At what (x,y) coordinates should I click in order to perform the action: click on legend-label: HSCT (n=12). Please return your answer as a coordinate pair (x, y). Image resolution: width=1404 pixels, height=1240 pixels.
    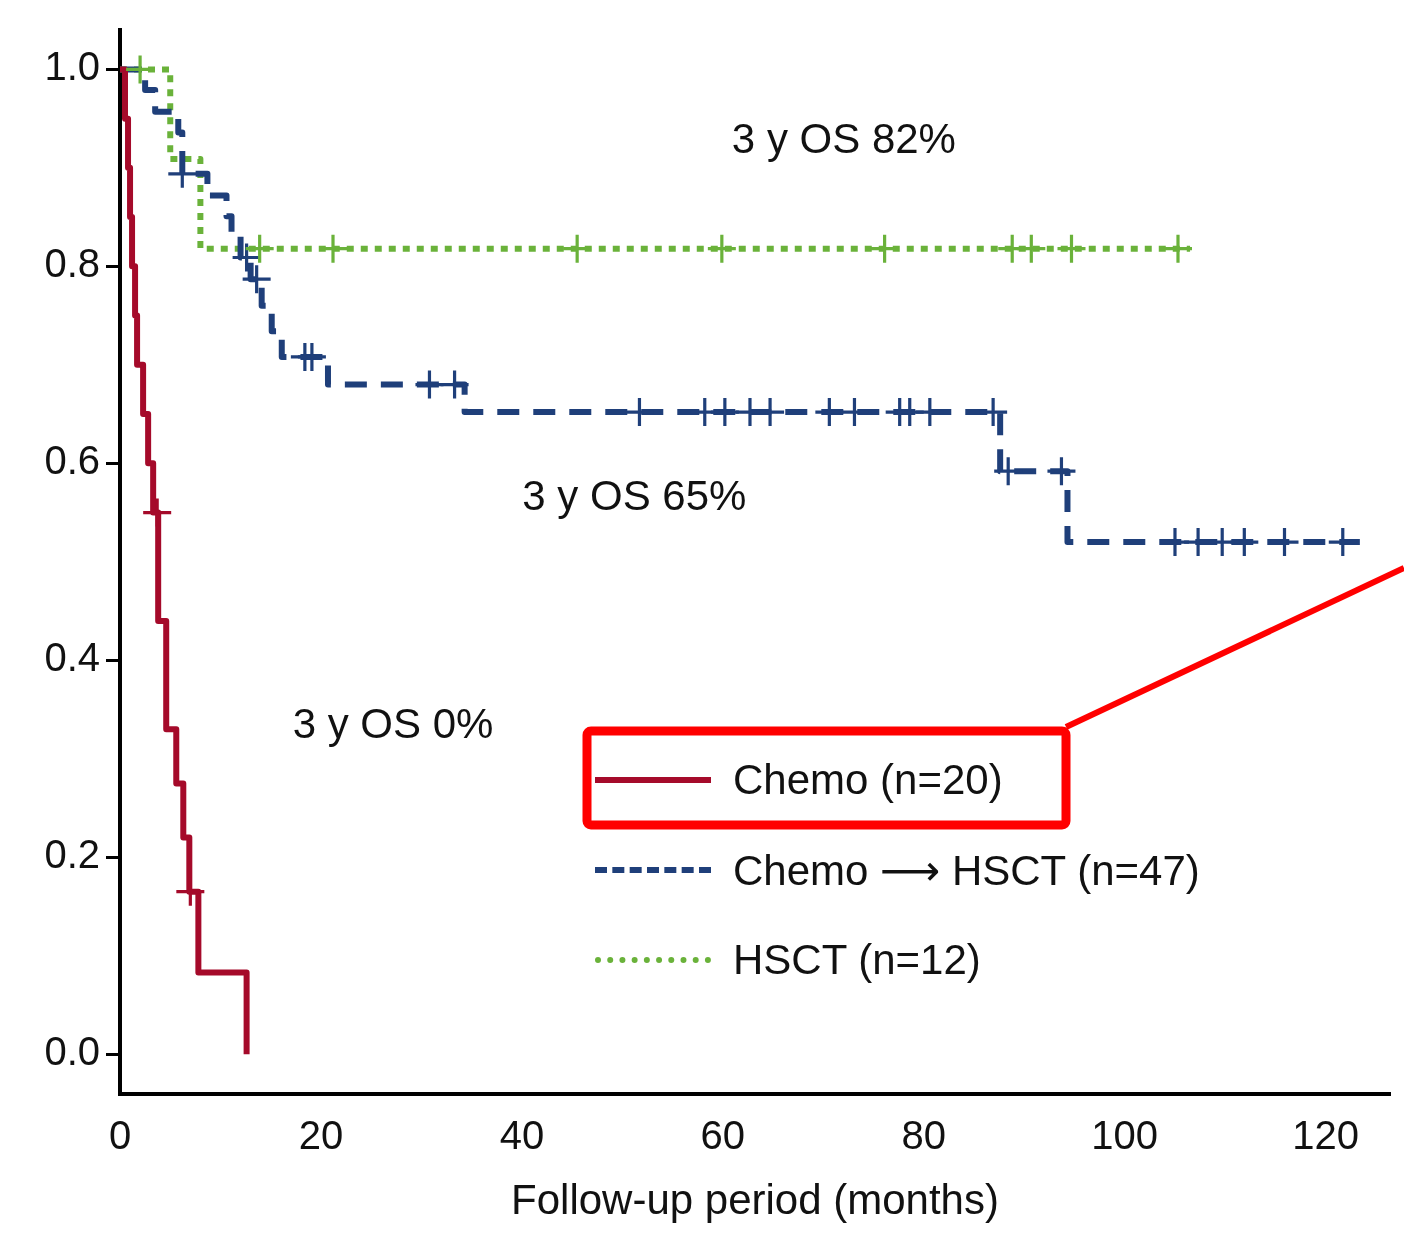
    Looking at the image, I should click on (857, 960).